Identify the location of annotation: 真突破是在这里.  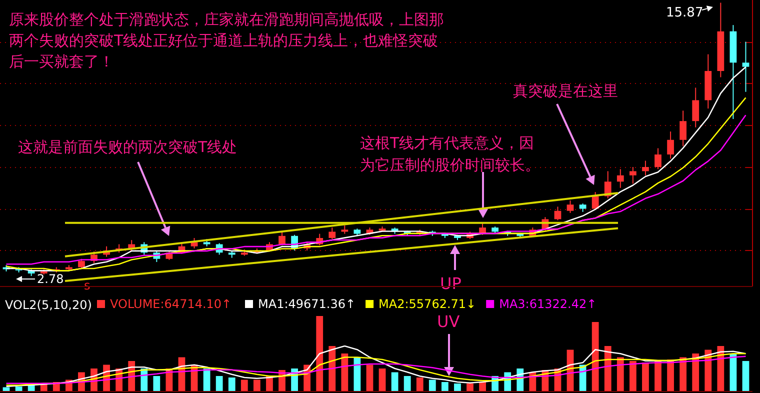
(565, 91).